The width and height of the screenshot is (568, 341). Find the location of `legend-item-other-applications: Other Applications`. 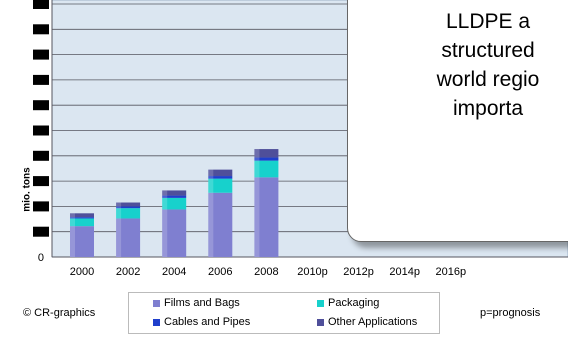

legend-item-other-applications: Other Applications is located at coordinates (367, 322).